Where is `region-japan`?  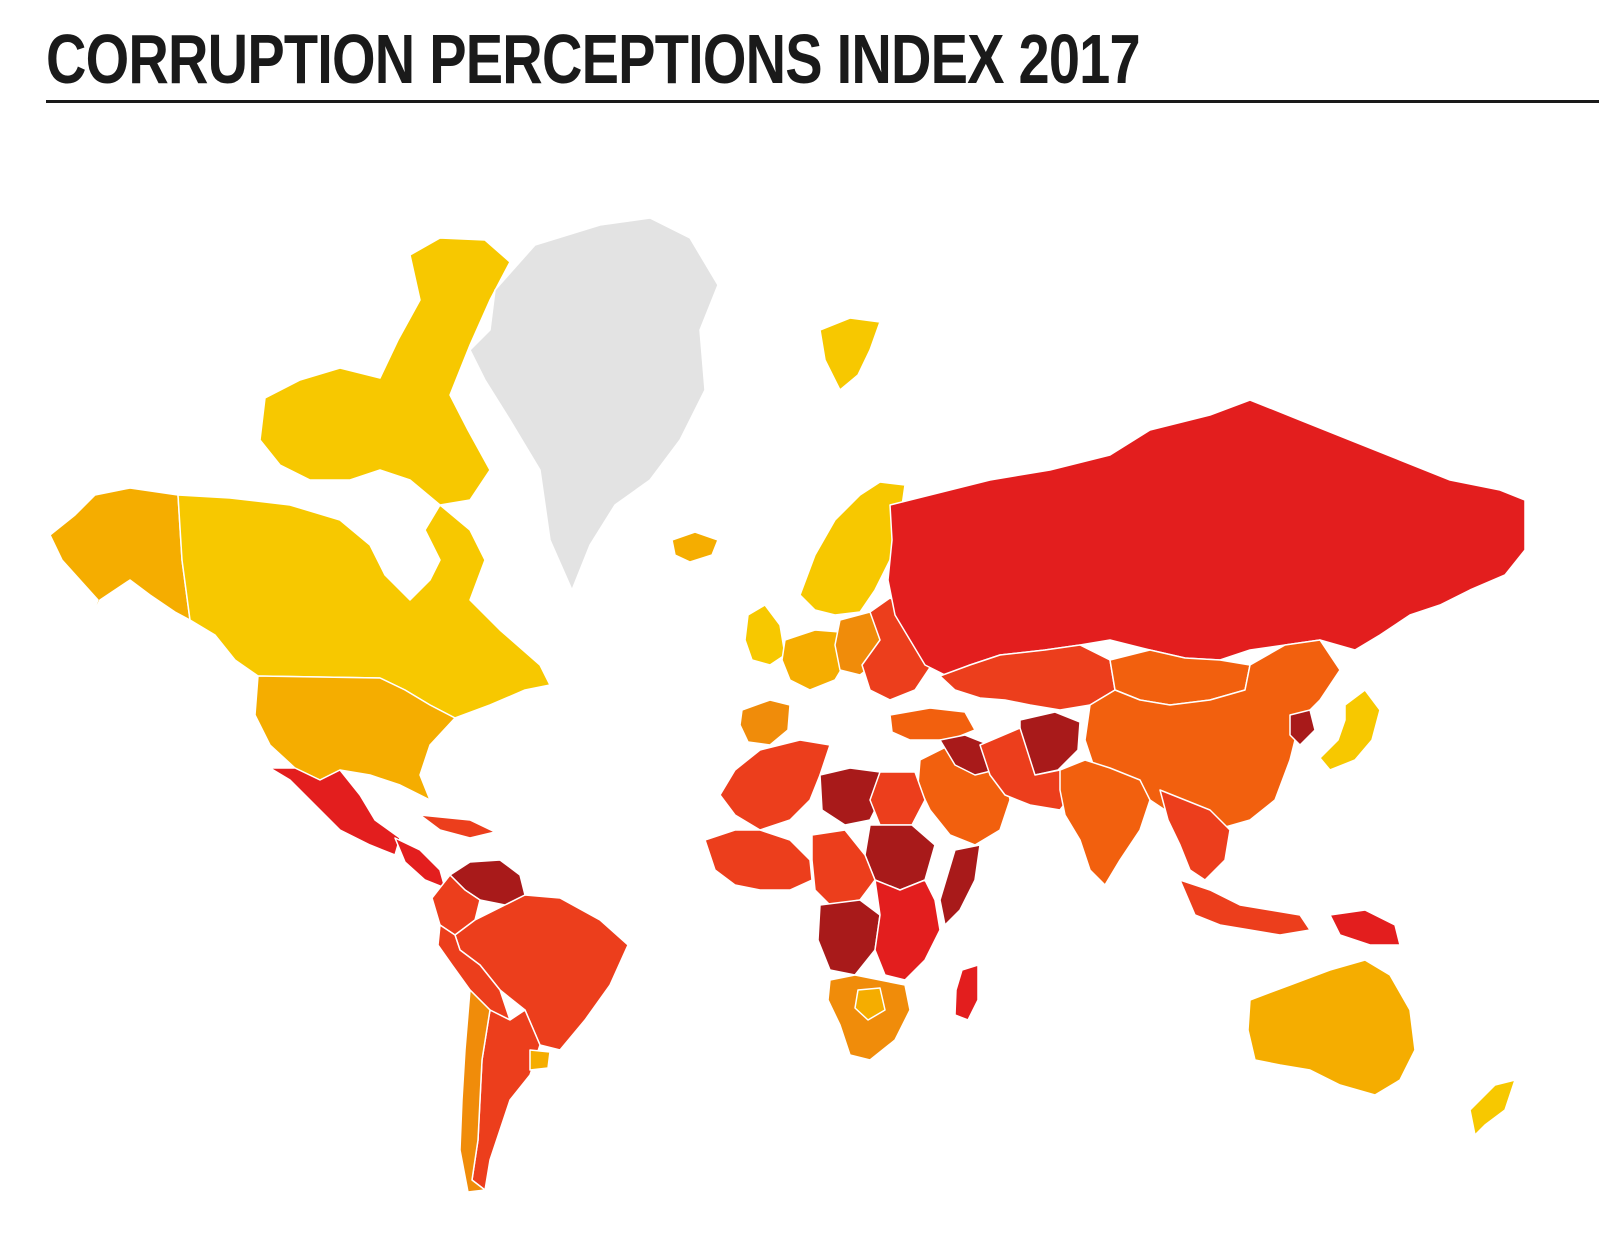 region-japan is located at coordinates (1350, 730).